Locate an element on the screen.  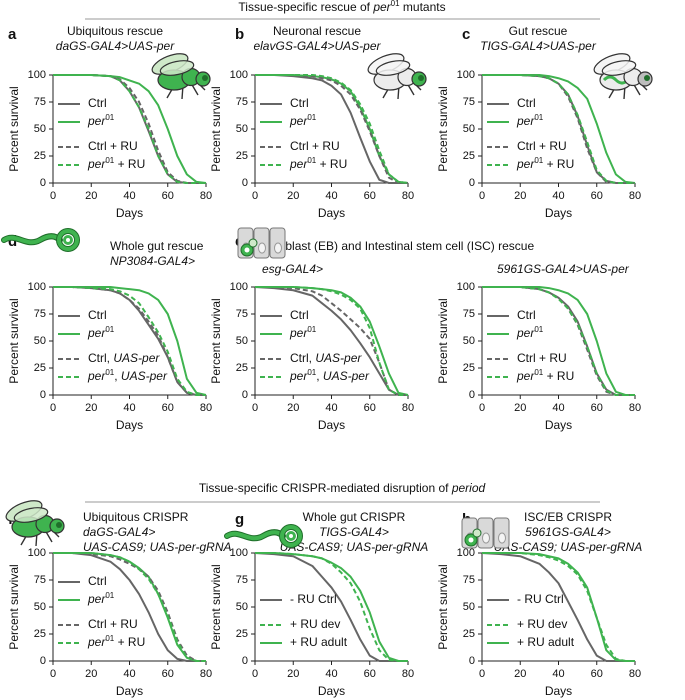
x-tick-label: 20 is located at coordinates (91, 674).